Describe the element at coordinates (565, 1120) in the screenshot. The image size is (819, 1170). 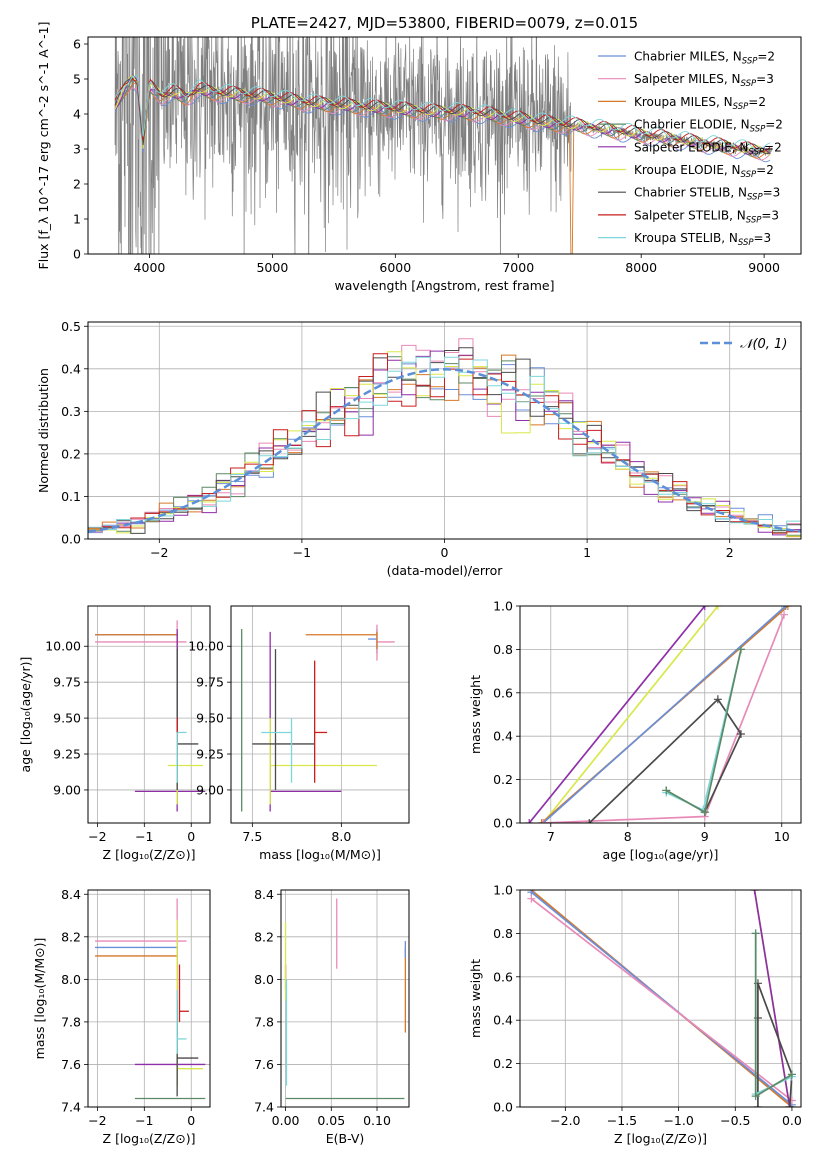
I see `x-tick-label: −2.0` at that location.